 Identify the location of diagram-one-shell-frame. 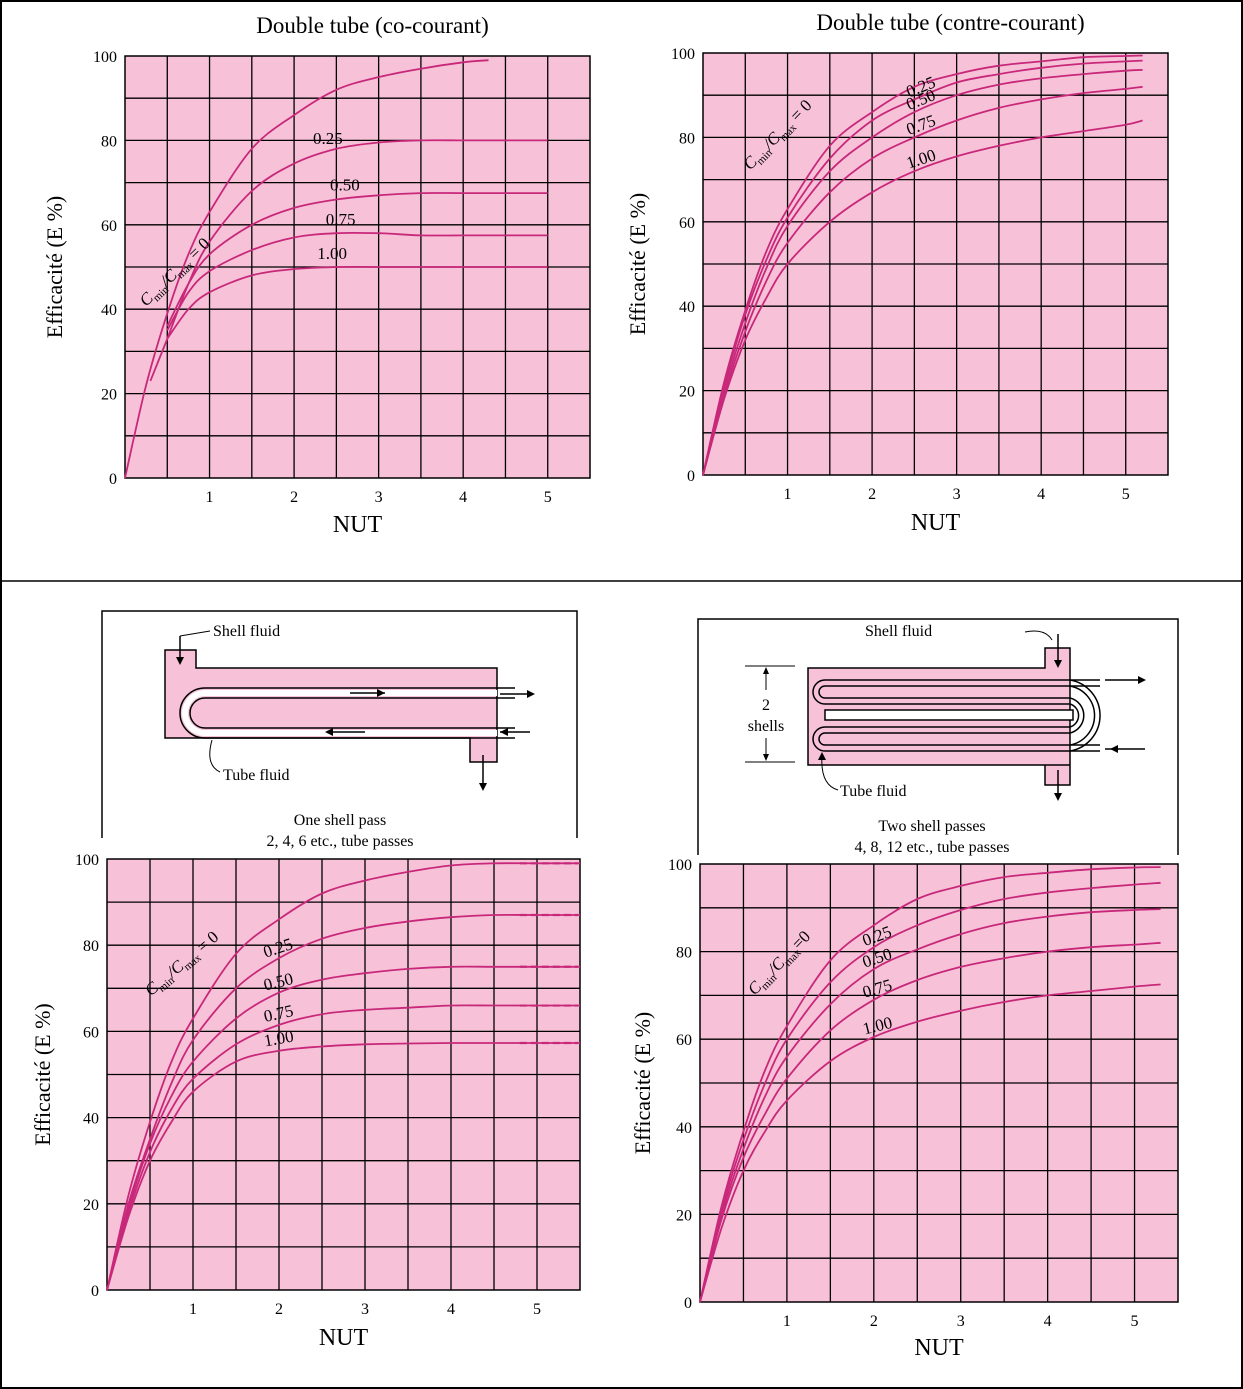
(339, 724).